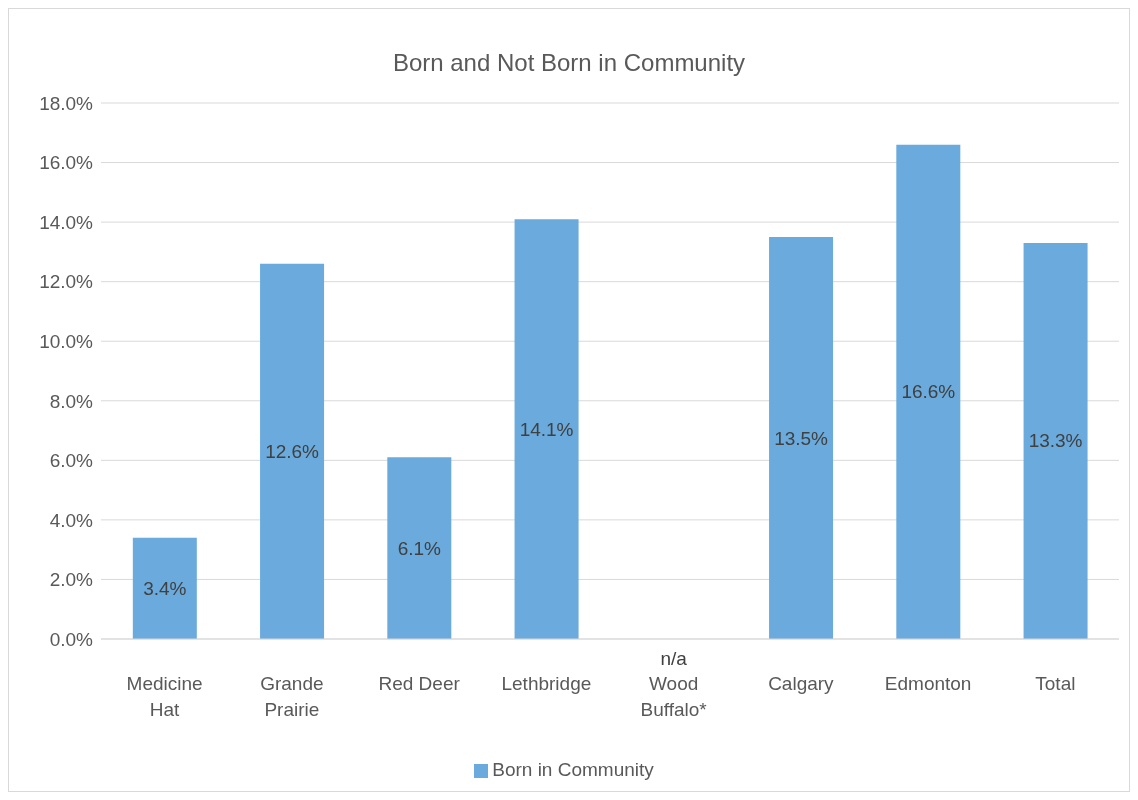 This screenshot has width=1138, height=800. Describe the element at coordinates (928, 684) in the screenshot. I see `x-tick-label: Edmonton` at that location.